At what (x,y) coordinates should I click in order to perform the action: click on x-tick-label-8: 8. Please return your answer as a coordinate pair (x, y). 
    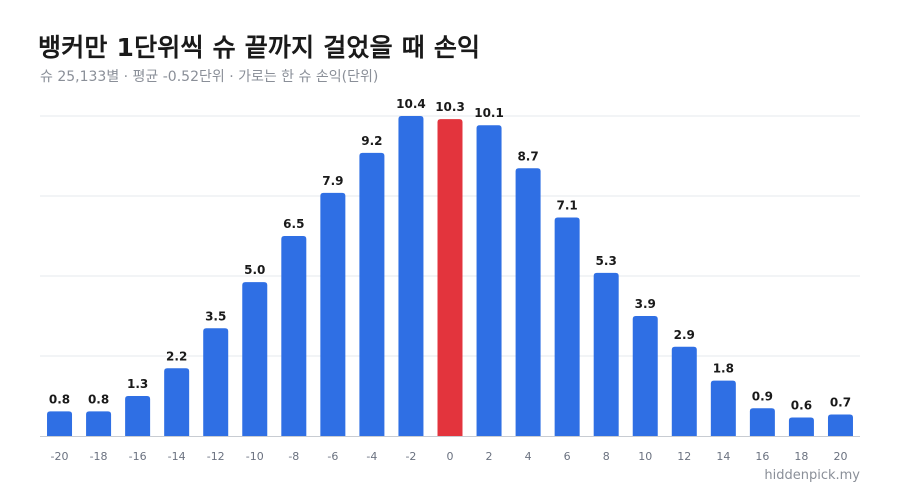
    Looking at the image, I should click on (606, 456).